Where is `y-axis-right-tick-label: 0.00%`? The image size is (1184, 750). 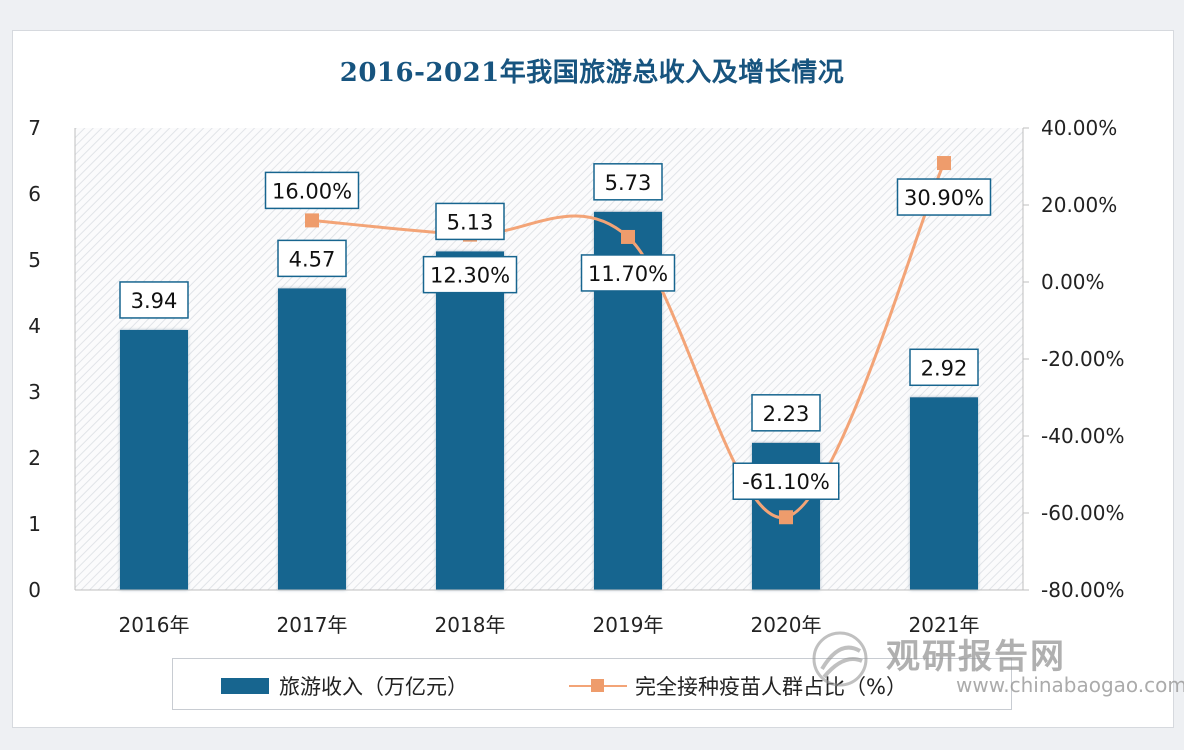 y-axis-right-tick-label: 0.00% is located at coordinates (1073, 282).